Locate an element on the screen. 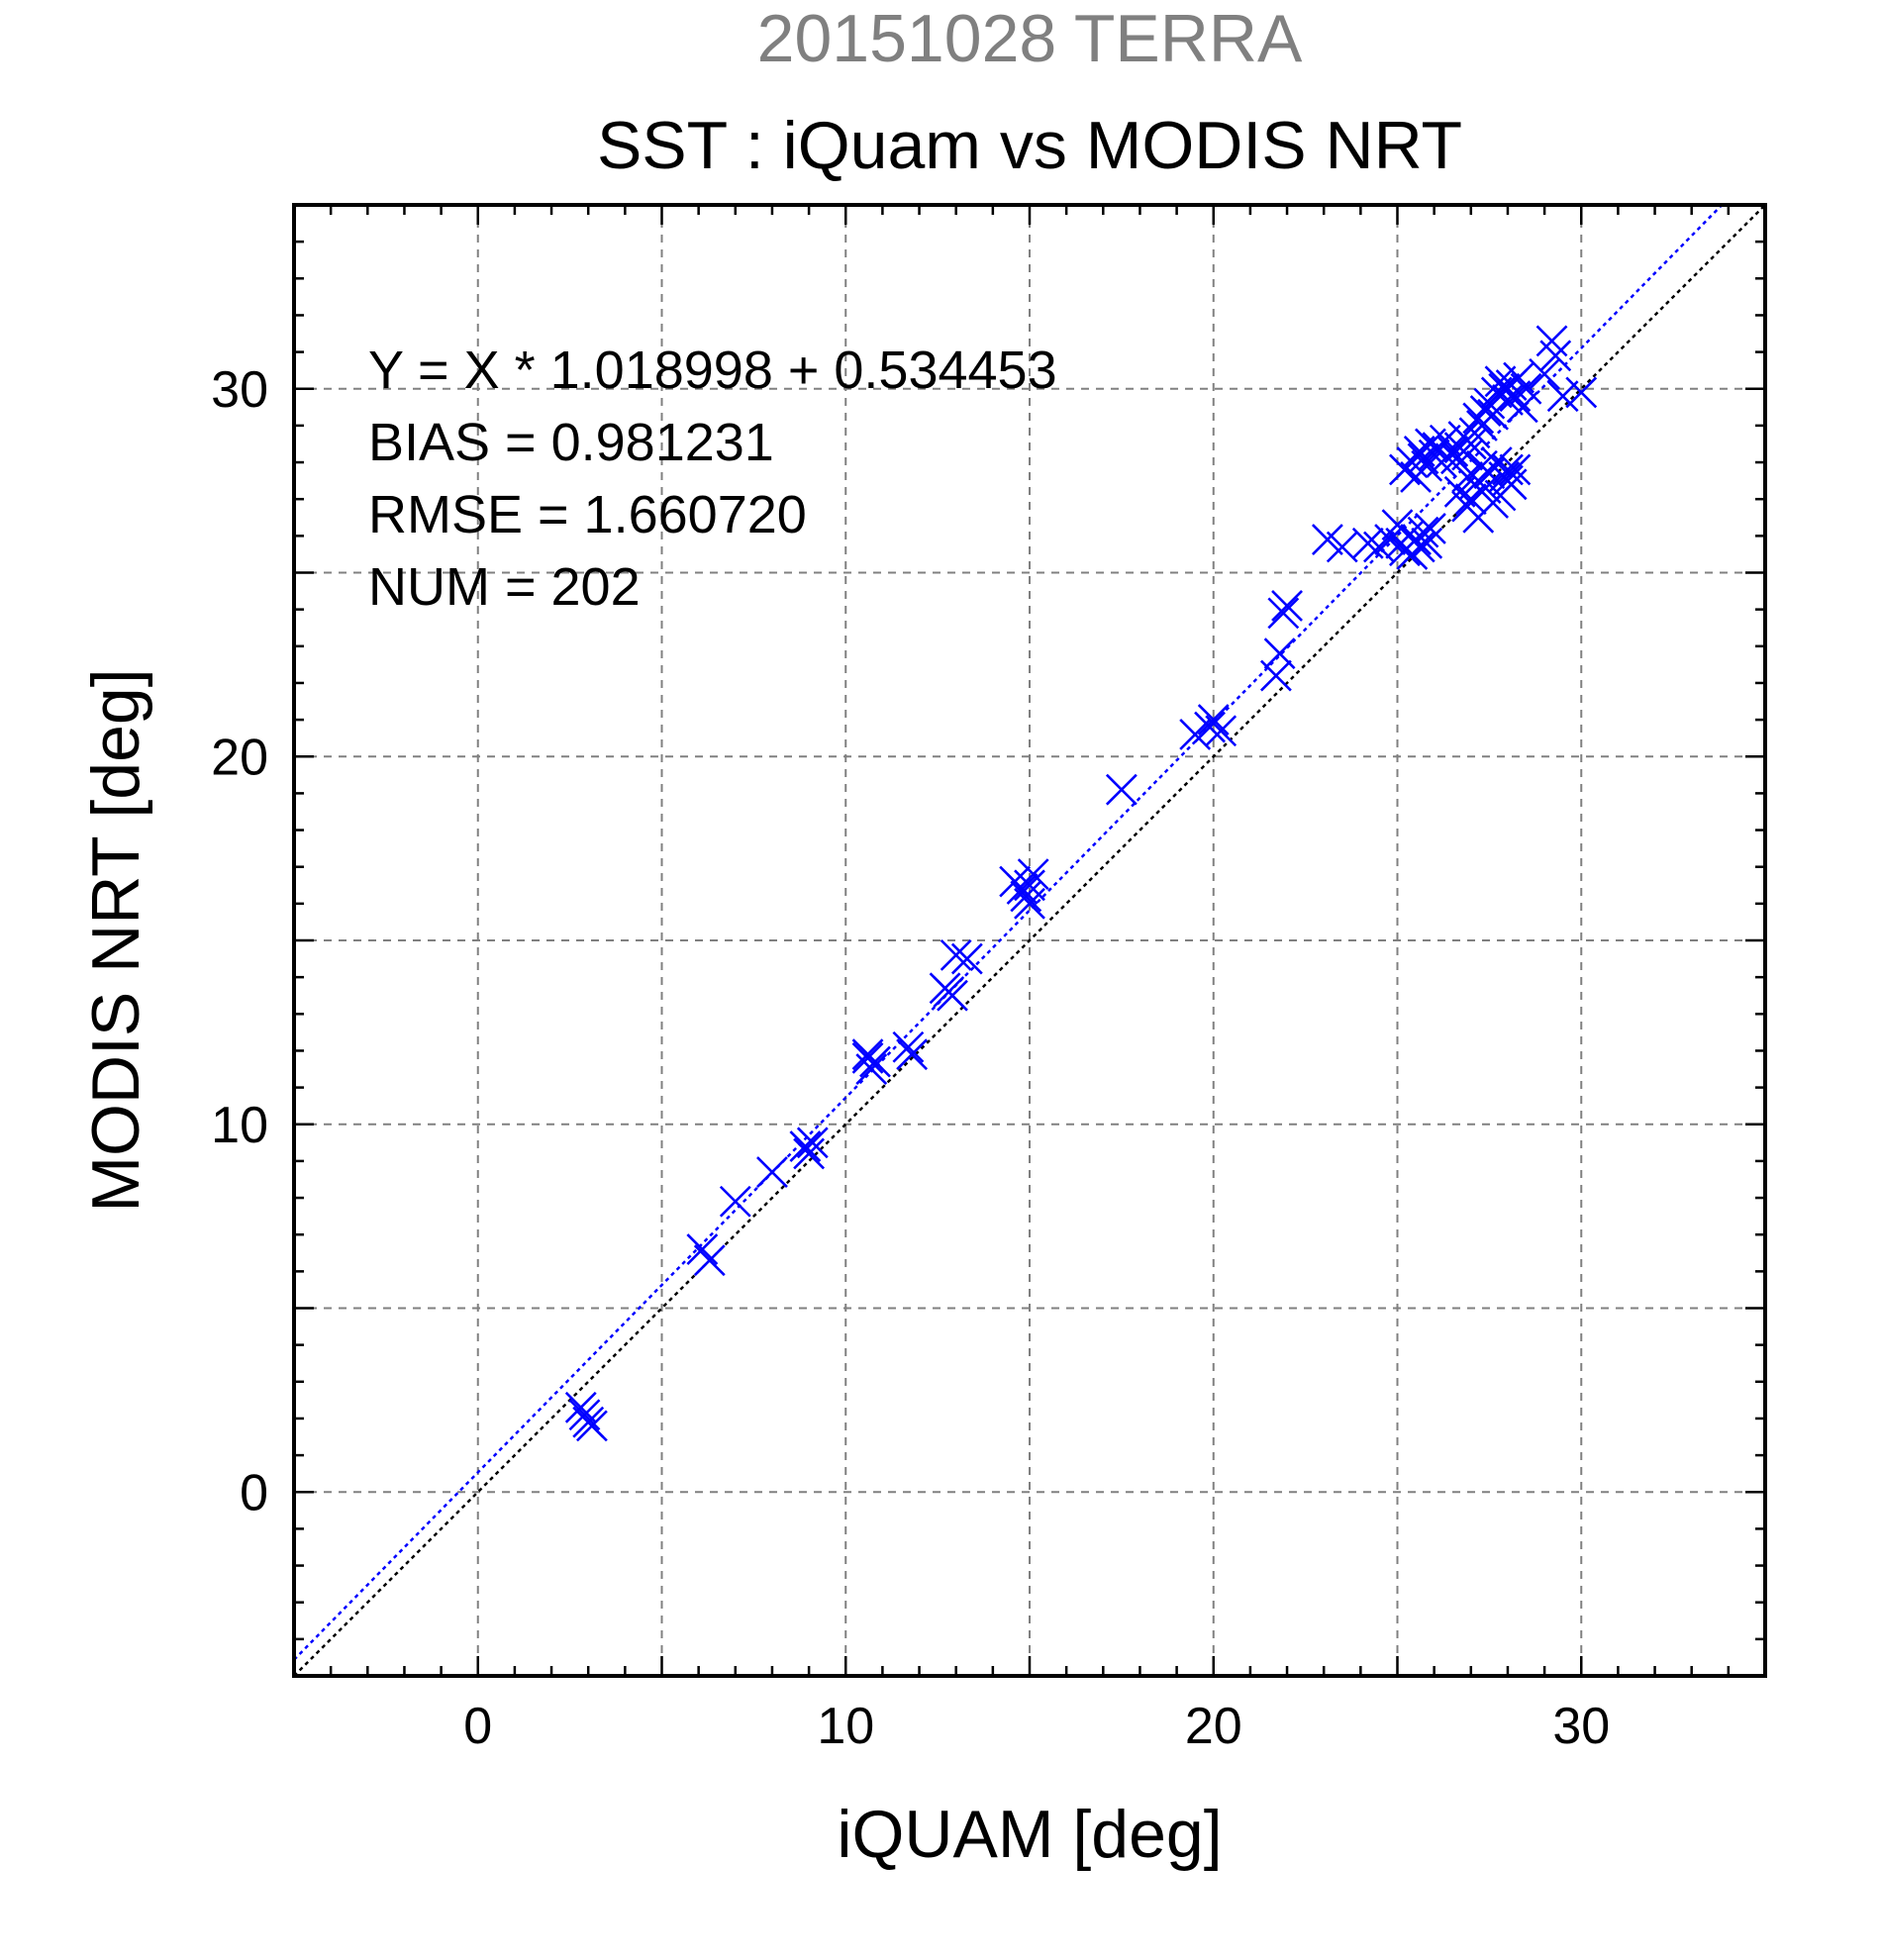 The width and height of the screenshot is (1881, 1960). num-value: NUM = 202 is located at coordinates (505, 587).